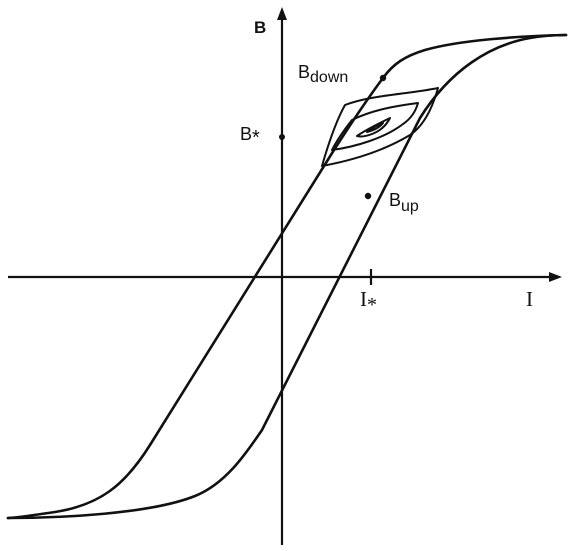 The height and width of the screenshot is (551, 577). I want to click on b-star-label: B*, so click(250, 136).